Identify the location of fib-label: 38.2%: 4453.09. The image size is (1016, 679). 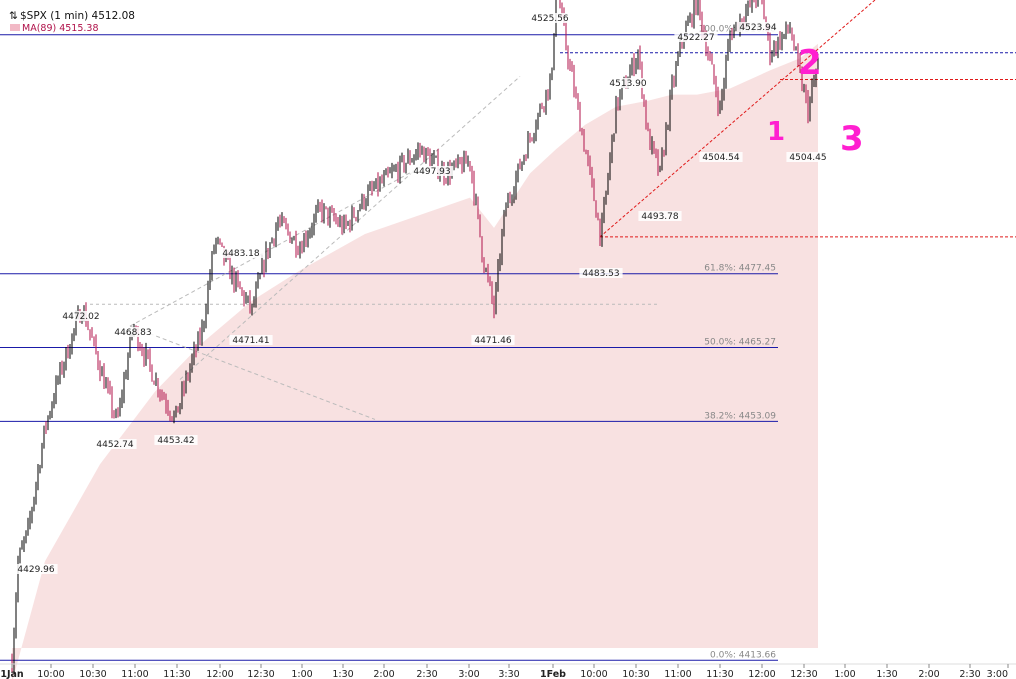
(740, 416).